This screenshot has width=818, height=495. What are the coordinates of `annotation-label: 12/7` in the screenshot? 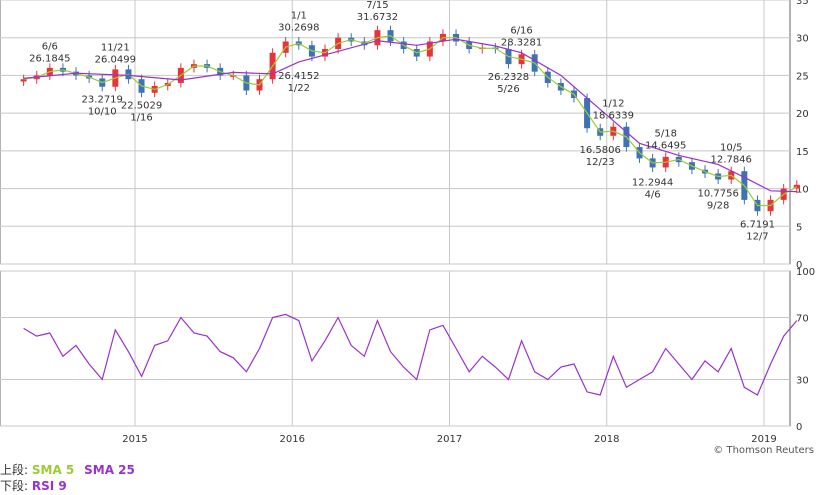 It's located at (757, 236).